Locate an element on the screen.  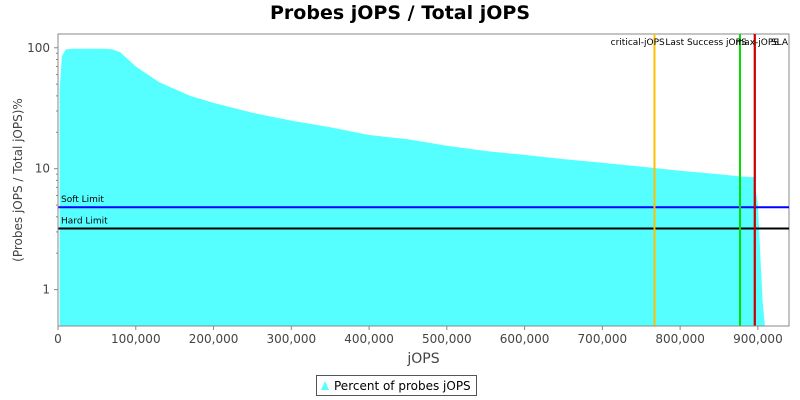
limit-label-0: Soft Limit is located at coordinates (82, 200).